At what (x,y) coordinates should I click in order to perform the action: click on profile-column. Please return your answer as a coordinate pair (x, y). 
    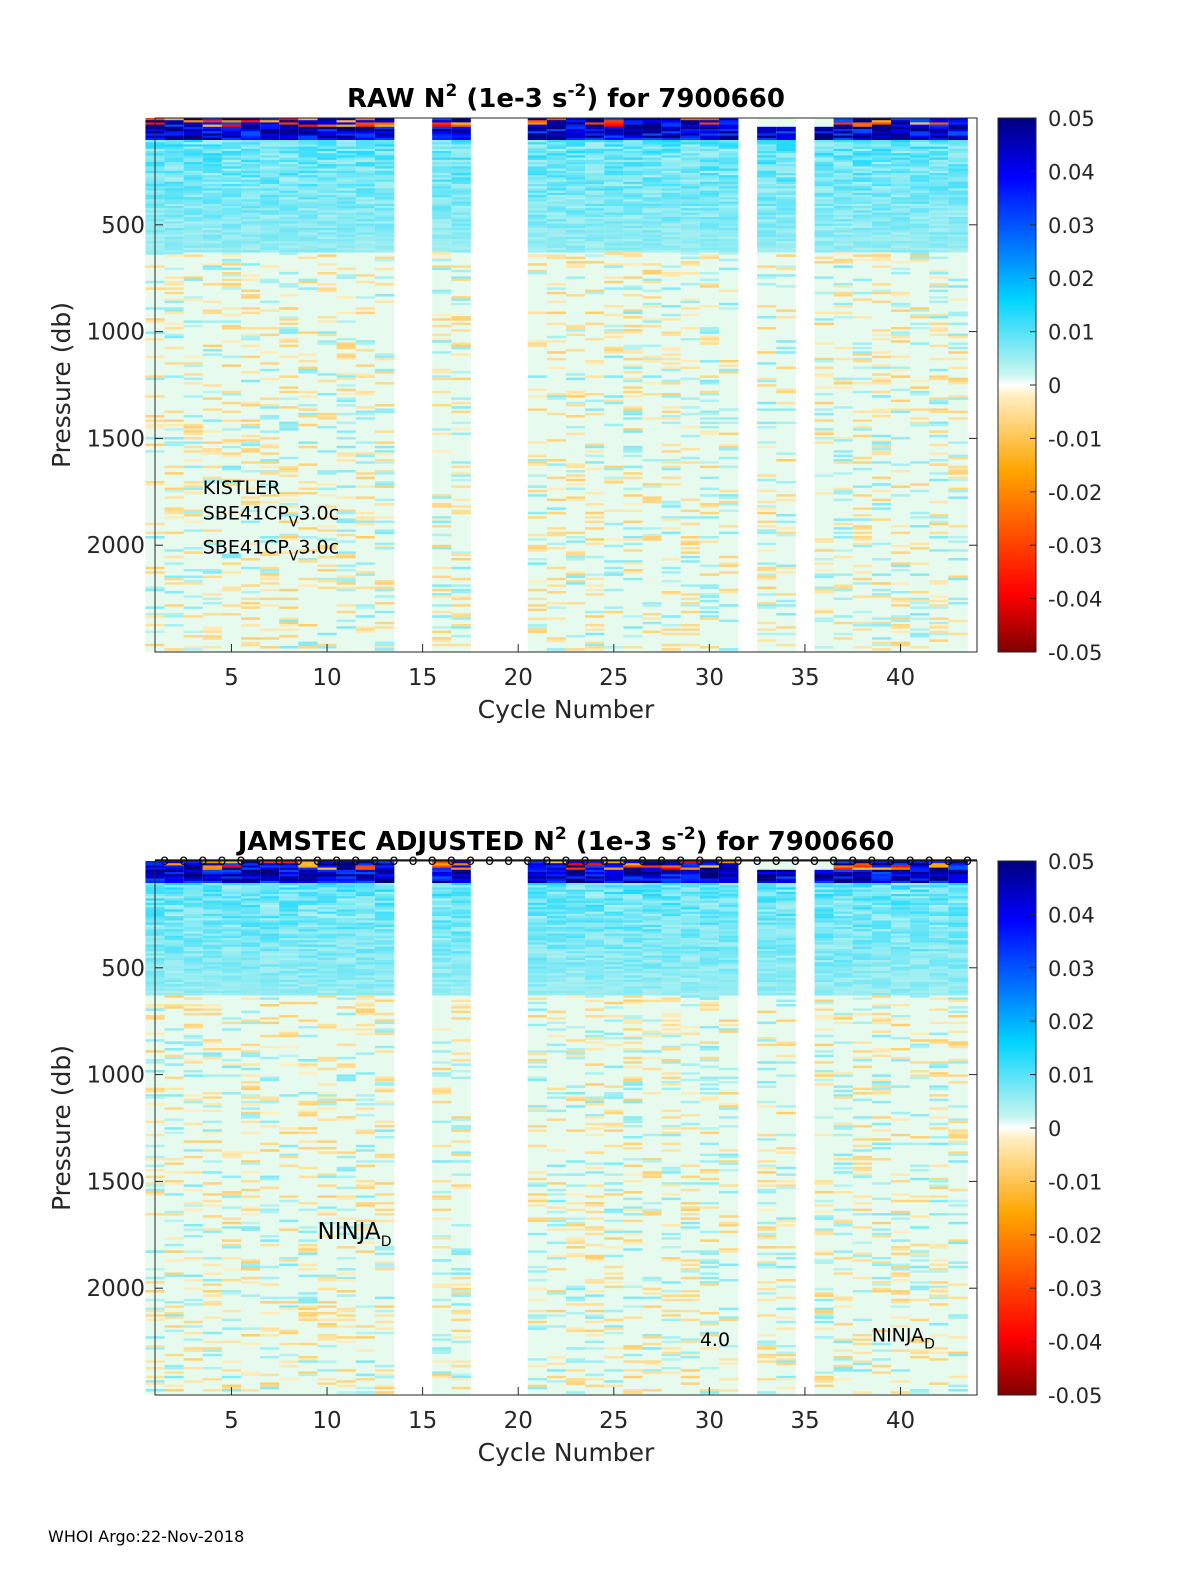
    Looking at the image, I should click on (709, 385).